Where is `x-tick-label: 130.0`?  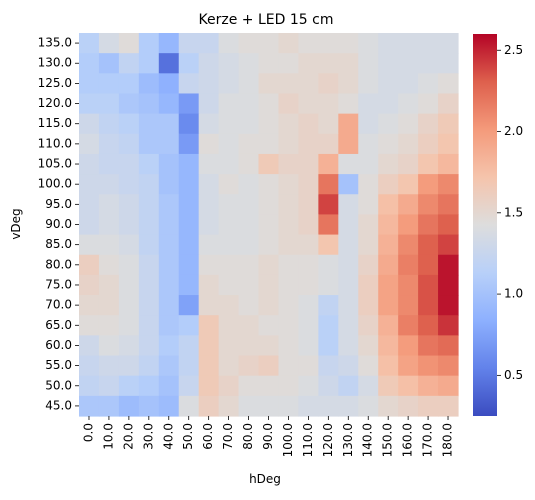 x-tick-label: 130.0 is located at coordinates (348, 440).